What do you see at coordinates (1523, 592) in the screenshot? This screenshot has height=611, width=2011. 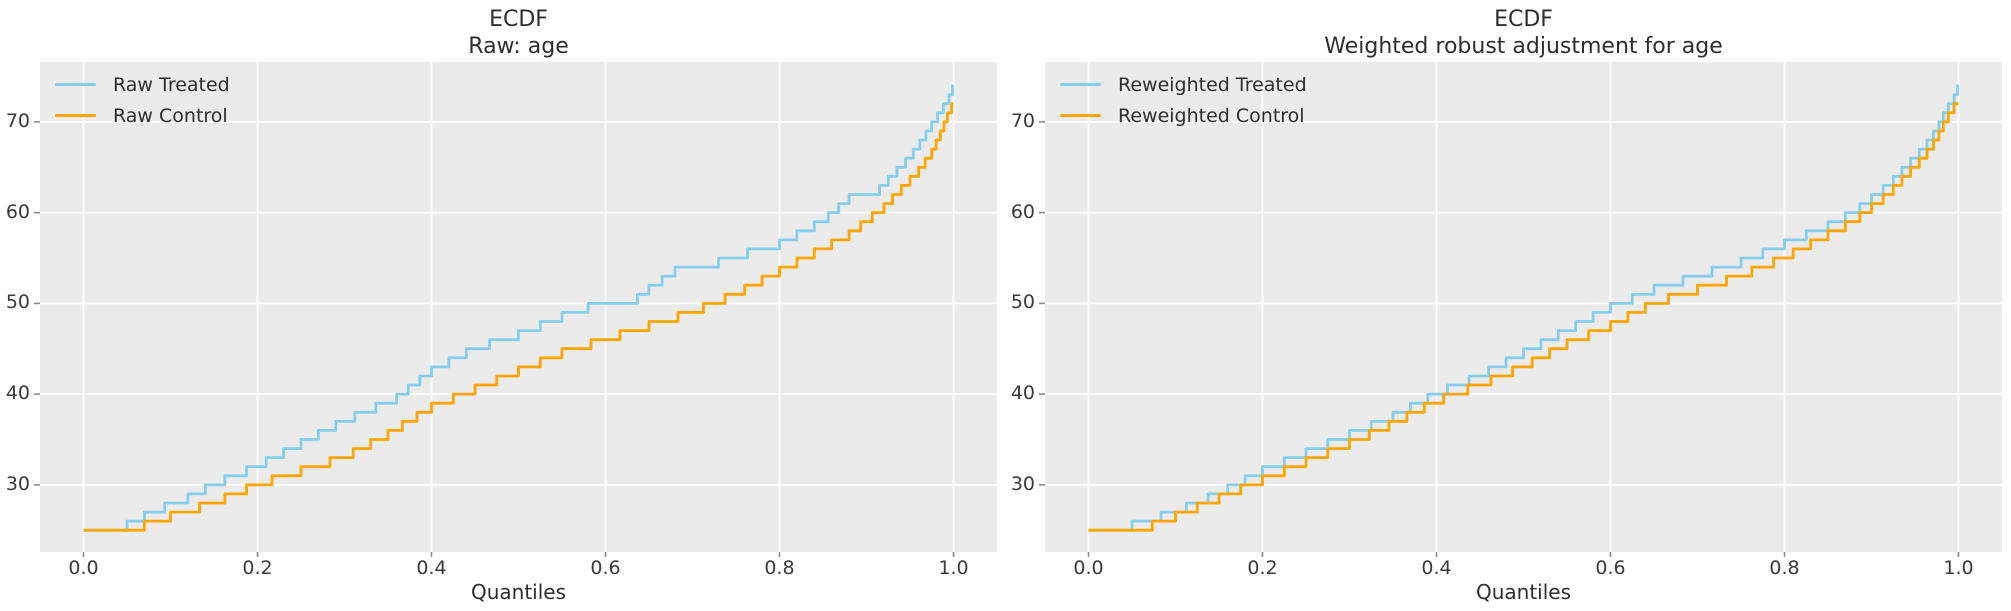 I see `x-axis-label-weighted: Quantiles` at bounding box center [1523, 592].